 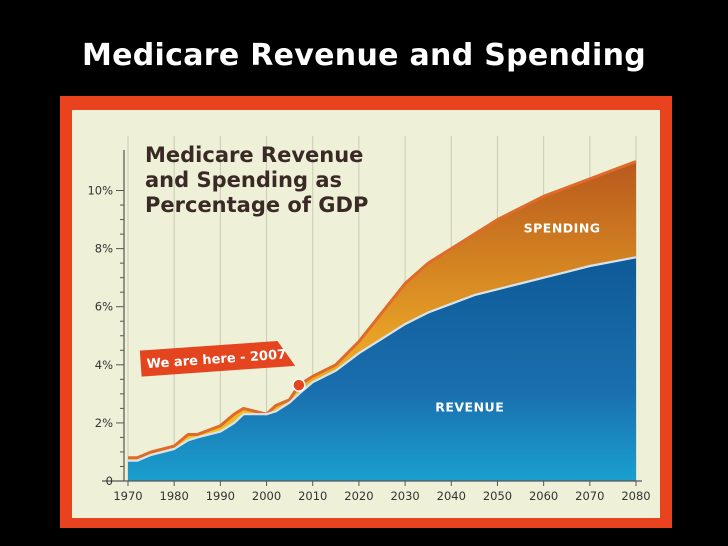 I want to click on spending-label: SPENDING, so click(x=562, y=228).